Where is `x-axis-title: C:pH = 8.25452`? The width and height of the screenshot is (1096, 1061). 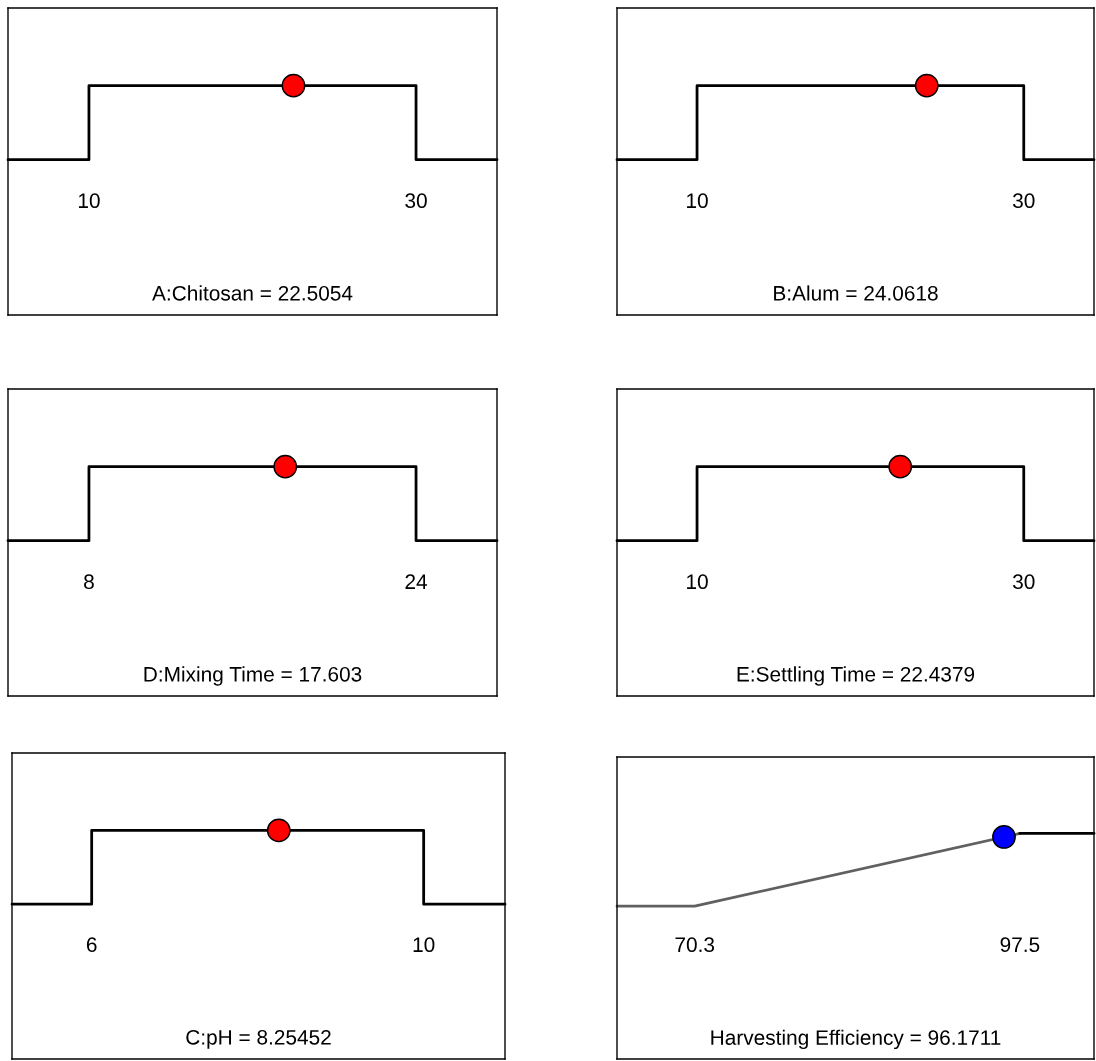
x-axis-title: C:pH = 8.25452 is located at coordinates (258, 1039).